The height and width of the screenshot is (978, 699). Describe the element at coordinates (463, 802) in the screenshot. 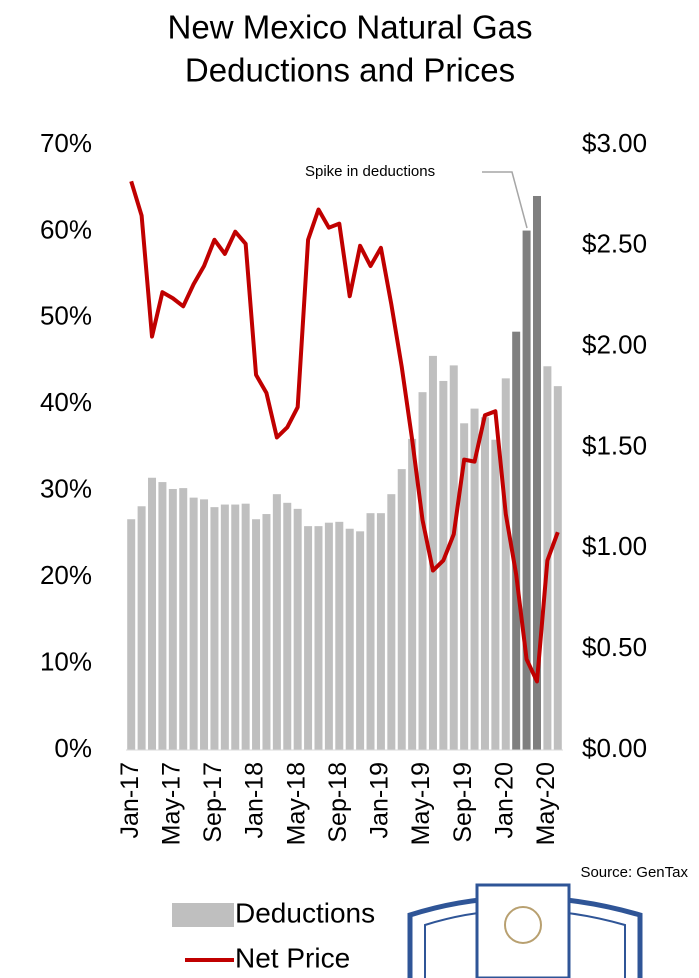

I see `x-tick-label: Sep-19` at that location.